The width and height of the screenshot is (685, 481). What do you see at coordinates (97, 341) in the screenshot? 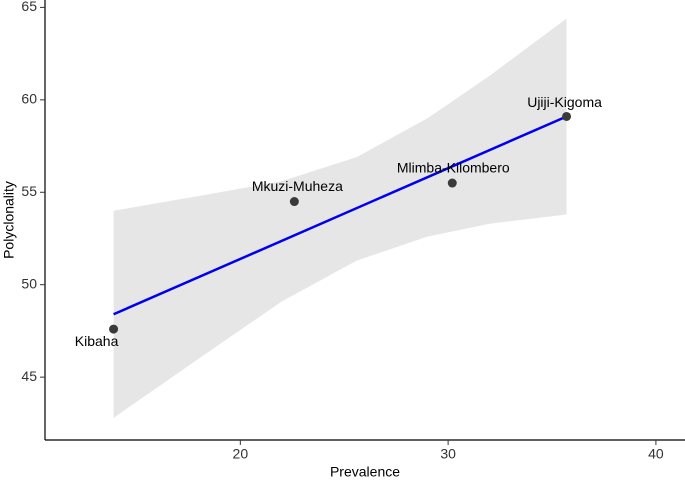
I see `point-label: Kibaha` at bounding box center [97, 341].